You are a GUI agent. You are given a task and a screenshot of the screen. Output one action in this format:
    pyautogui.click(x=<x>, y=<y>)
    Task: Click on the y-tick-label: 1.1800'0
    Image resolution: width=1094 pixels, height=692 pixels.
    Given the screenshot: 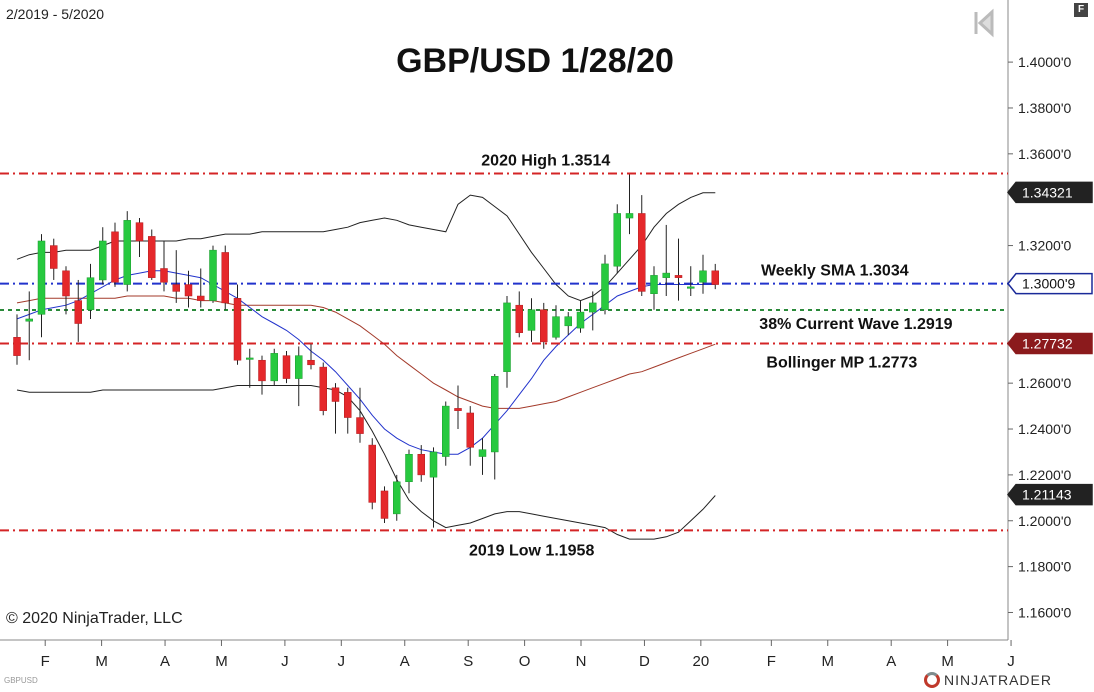 What is the action you would take?
    pyautogui.click(x=1044, y=567)
    